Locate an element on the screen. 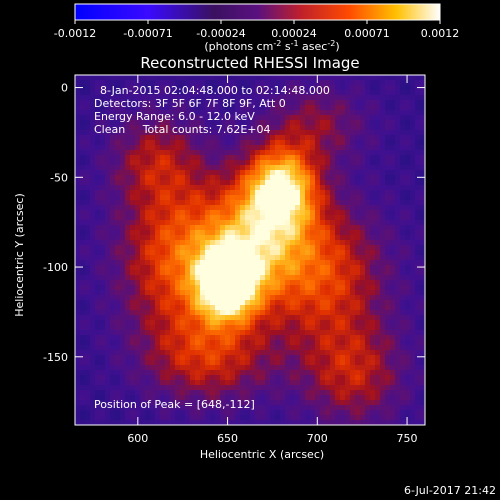 The image size is (500, 500). colorbar-tick-label: 0.00071 is located at coordinates (367, 33).